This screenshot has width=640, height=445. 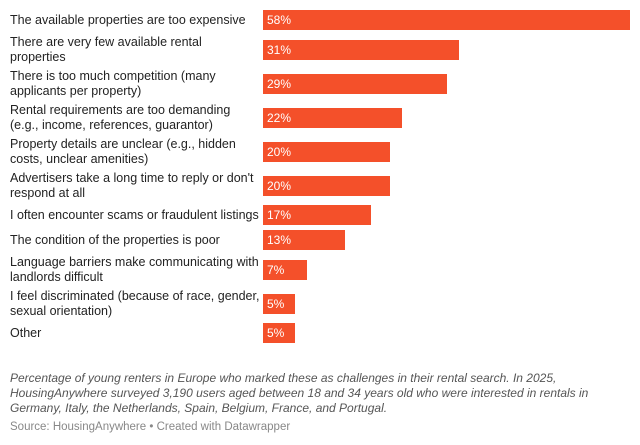 I want to click on value-label: 17%, so click(x=279, y=215).